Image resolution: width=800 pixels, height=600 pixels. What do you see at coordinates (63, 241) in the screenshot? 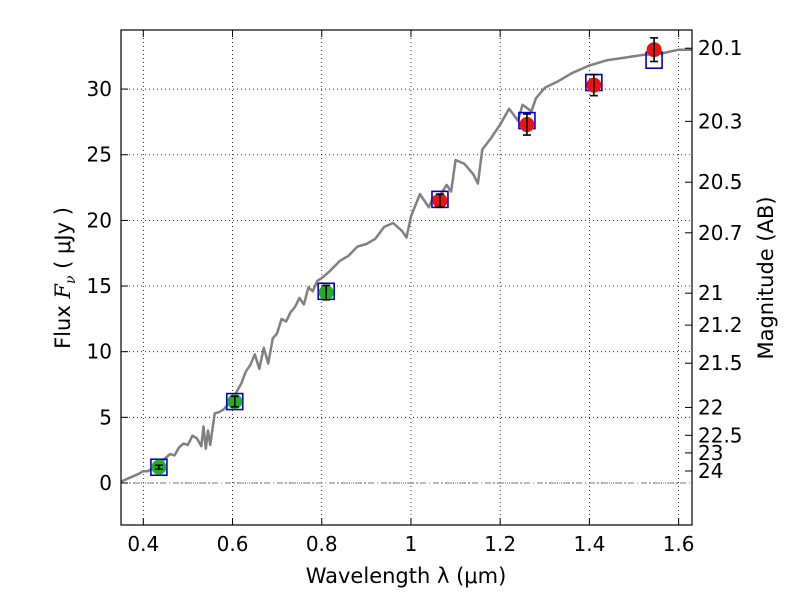
I see `y-label-unit: ( μJy )` at bounding box center [63, 241].